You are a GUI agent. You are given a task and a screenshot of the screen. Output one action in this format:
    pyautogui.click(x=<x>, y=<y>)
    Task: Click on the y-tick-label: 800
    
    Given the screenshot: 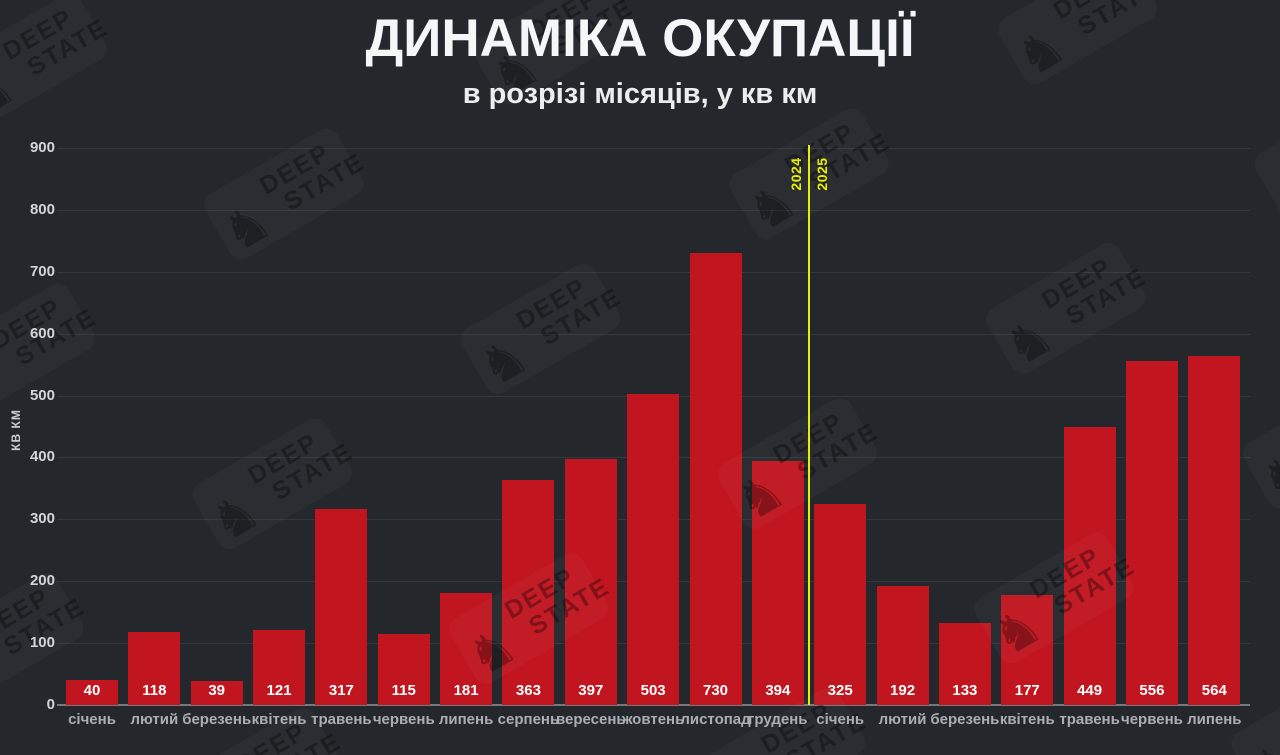 What is the action you would take?
    pyautogui.click(x=42, y=209)
    